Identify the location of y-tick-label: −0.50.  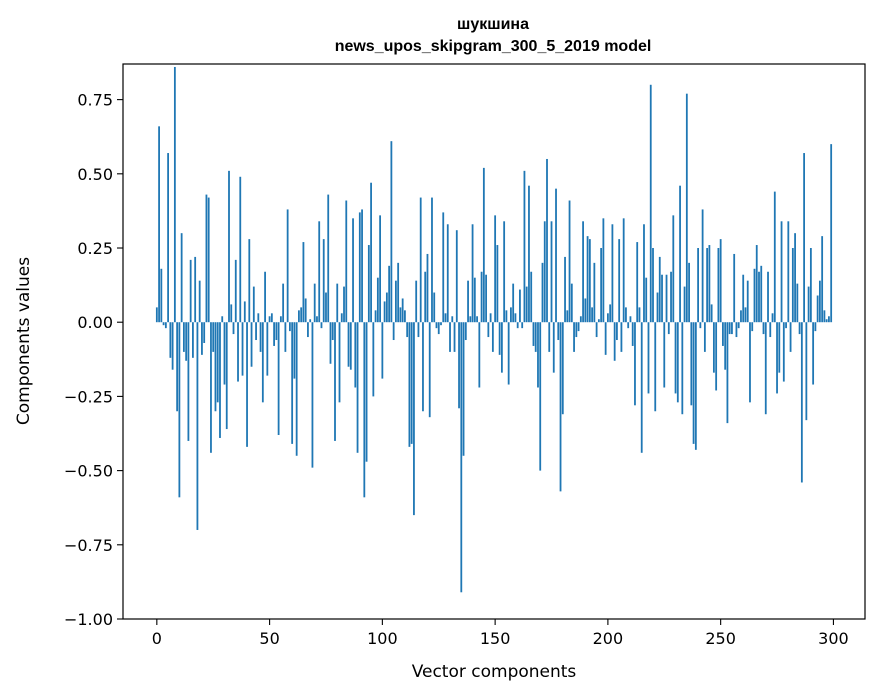
(88, 471).